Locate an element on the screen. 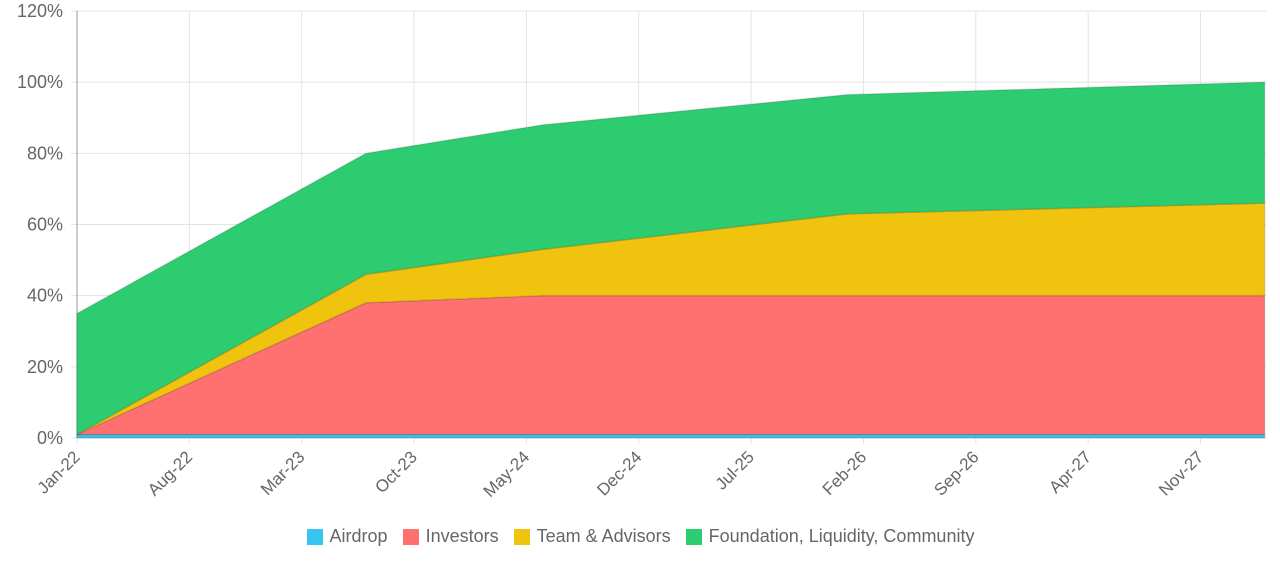 The width and height of the screenshot is (1280, 565). x-tick-label: Oct-23 is located at coordinates (396, 472).